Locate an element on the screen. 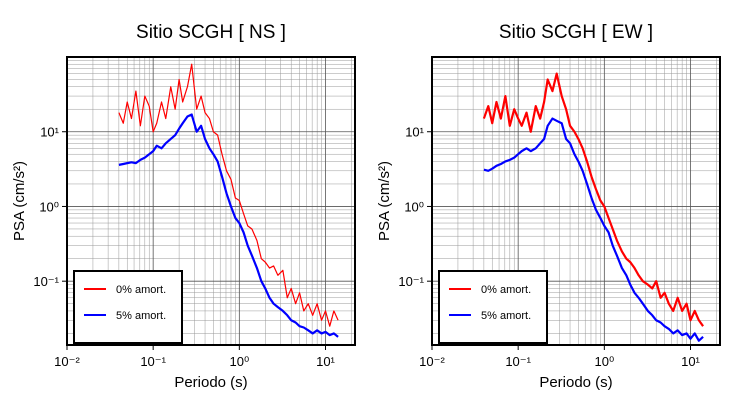  chart-title: Sitio SCGH [ NS ] is located at coordinates (211, 32).